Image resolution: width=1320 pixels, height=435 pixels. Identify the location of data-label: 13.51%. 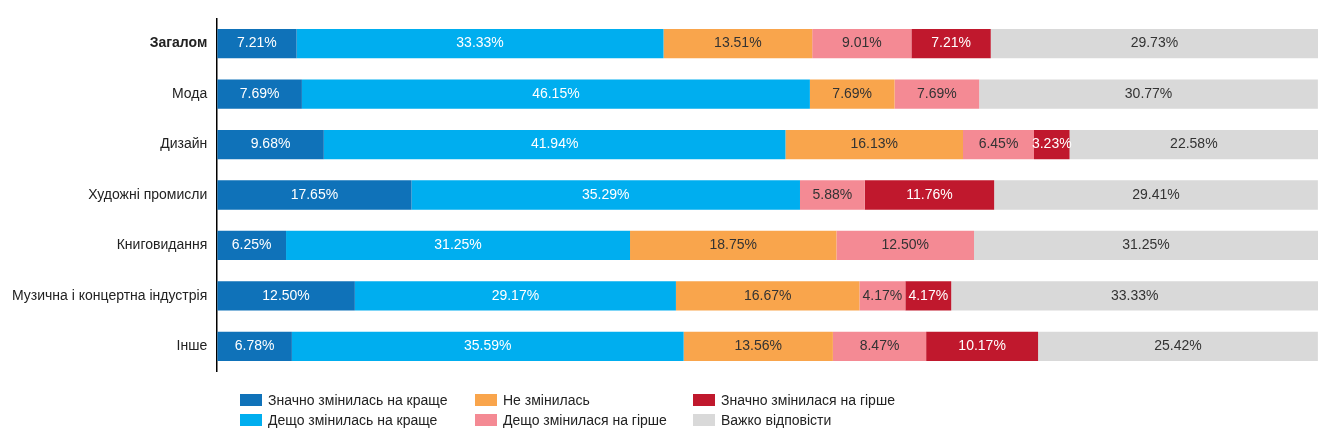
(738, 42).